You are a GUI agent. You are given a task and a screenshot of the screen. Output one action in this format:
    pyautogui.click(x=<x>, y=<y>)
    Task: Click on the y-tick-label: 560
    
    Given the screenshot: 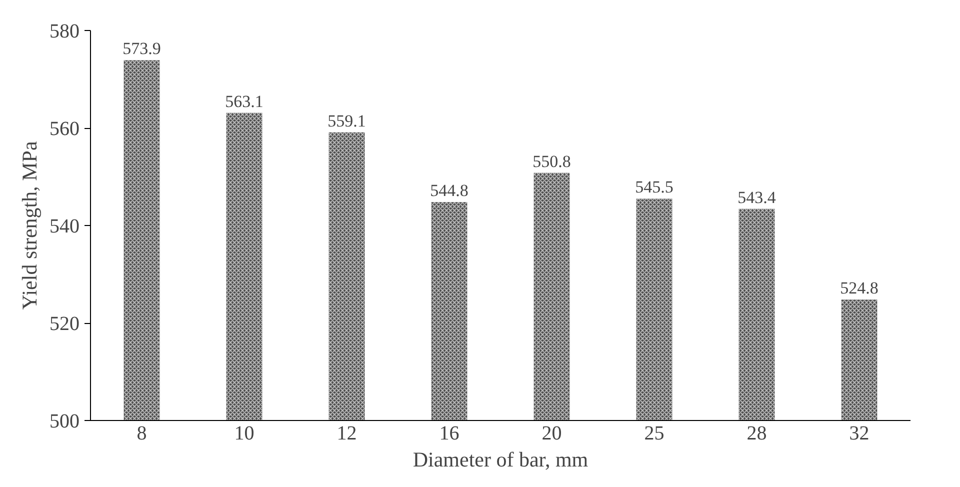 What is the action you would take?
    pyautogui.click(x=65, y=129)
    